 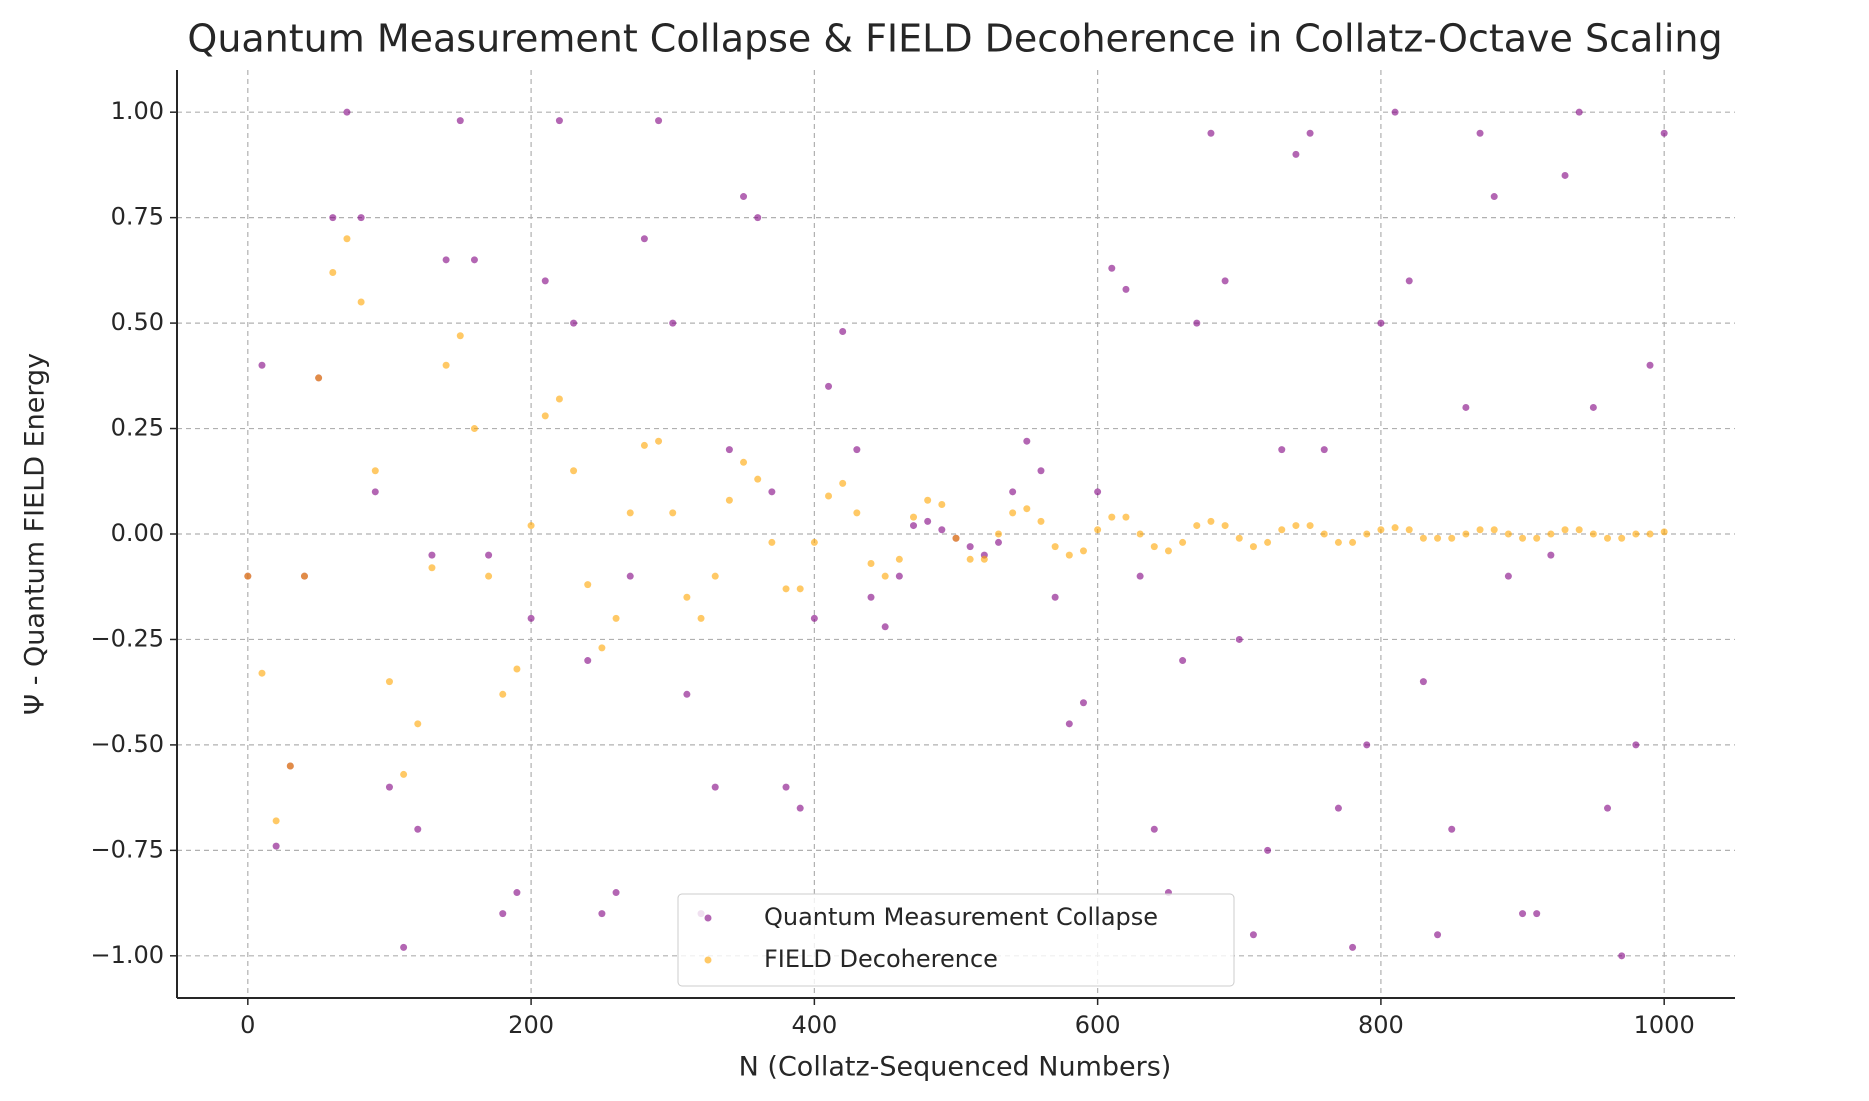 What do you see at coordinates (961, 917) in the screenshot?
I see `legend-label: Quantum Measurement Collapse` at bounding box center [961, 917].